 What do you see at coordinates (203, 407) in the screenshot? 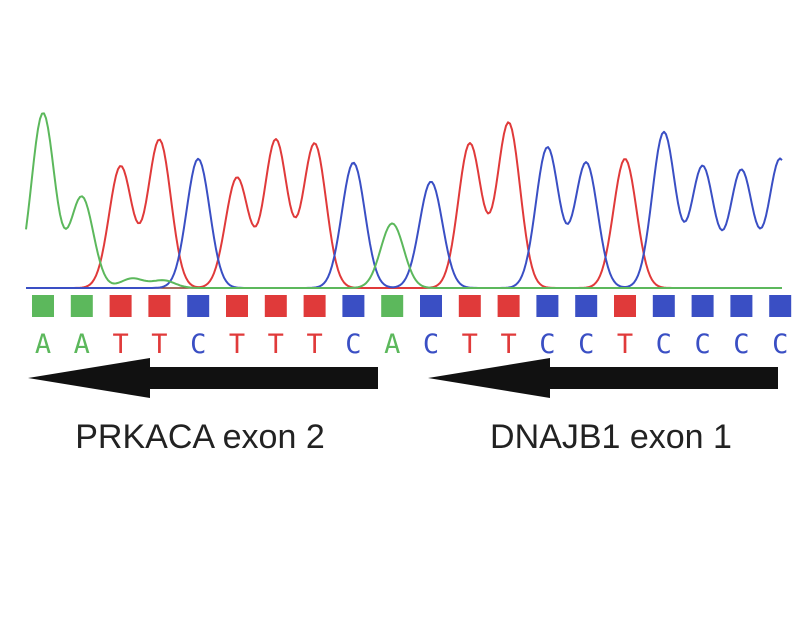
I see `prkaca-segment: PRKACA exon 2` at bounding box center [203, 407].